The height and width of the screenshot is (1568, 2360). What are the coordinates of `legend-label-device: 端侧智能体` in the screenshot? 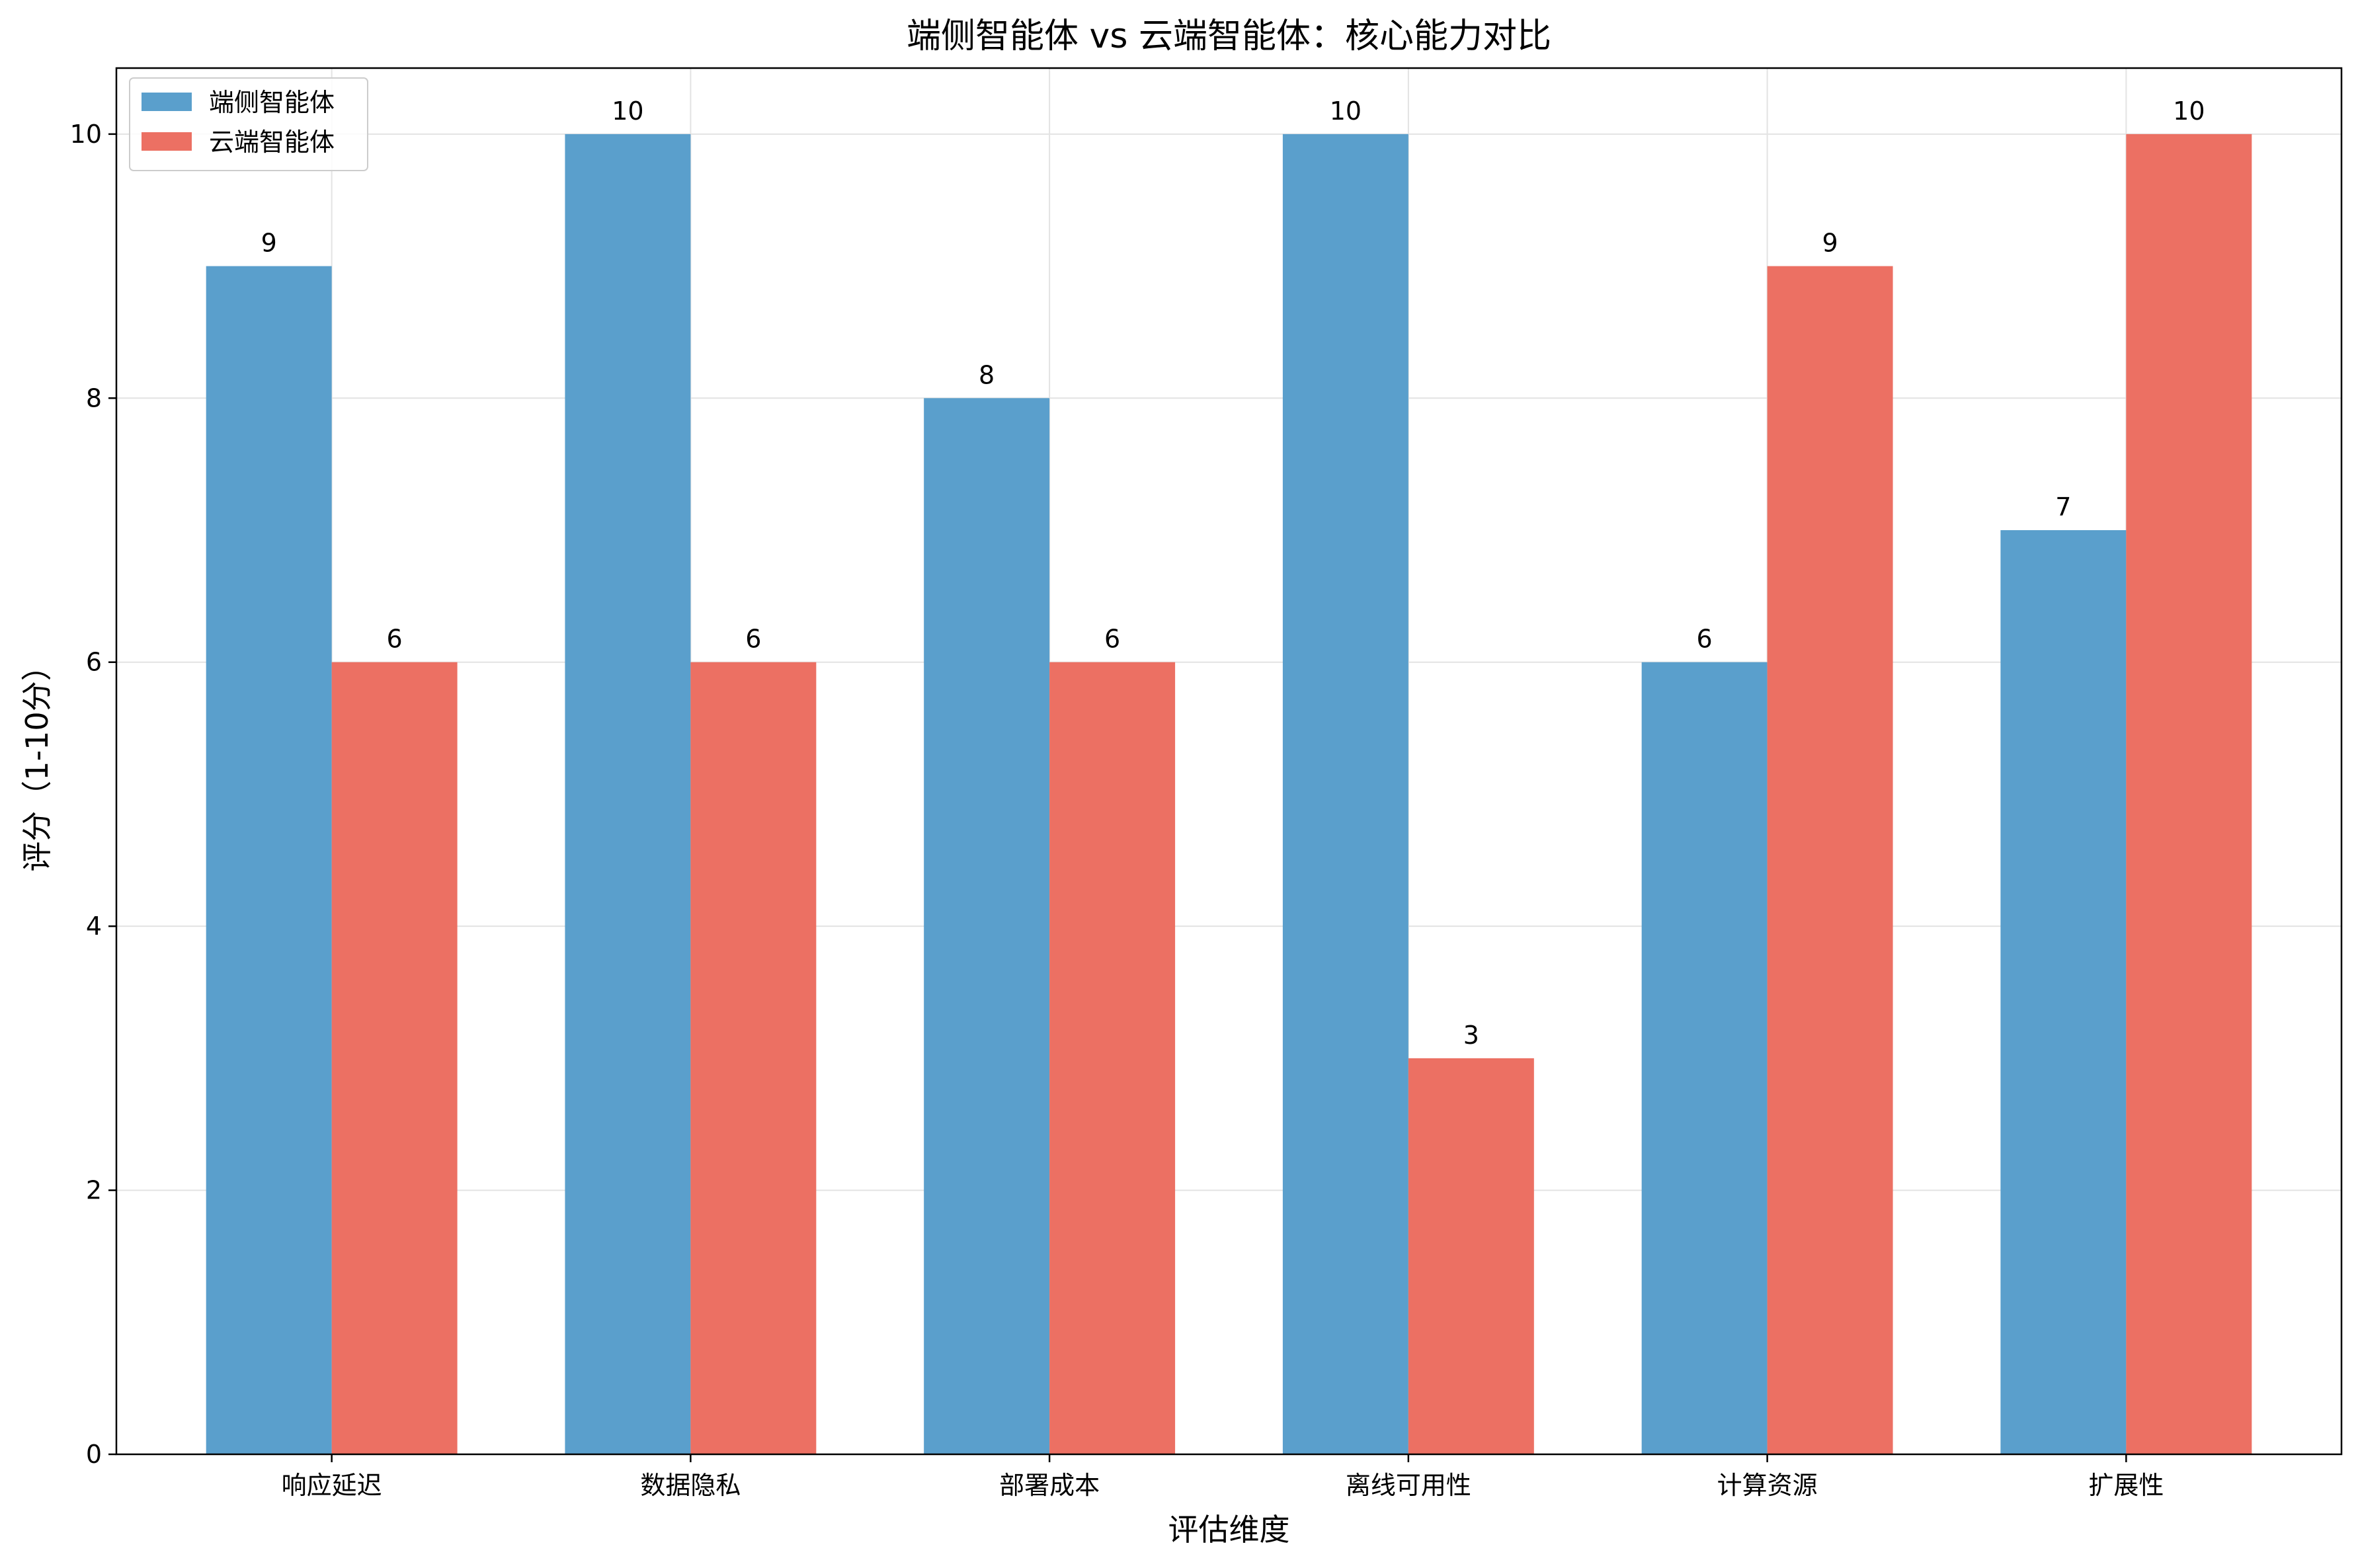 It's located at (272, 102).